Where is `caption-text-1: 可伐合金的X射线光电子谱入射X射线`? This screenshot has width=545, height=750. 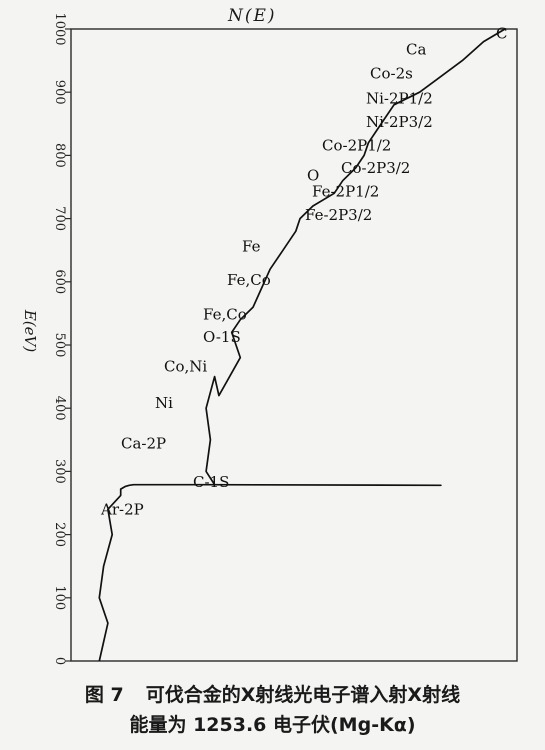 caption-text-1: 可伐合金的X射线光电子谱入射X射线 is located at coordinates (303, 695).